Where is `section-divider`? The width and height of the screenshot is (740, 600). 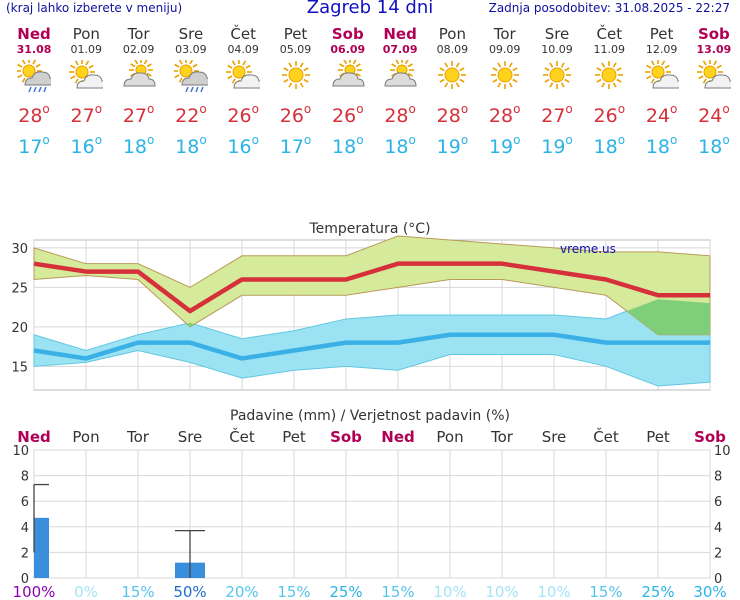
section-divider is located at coordinates (370, 194).